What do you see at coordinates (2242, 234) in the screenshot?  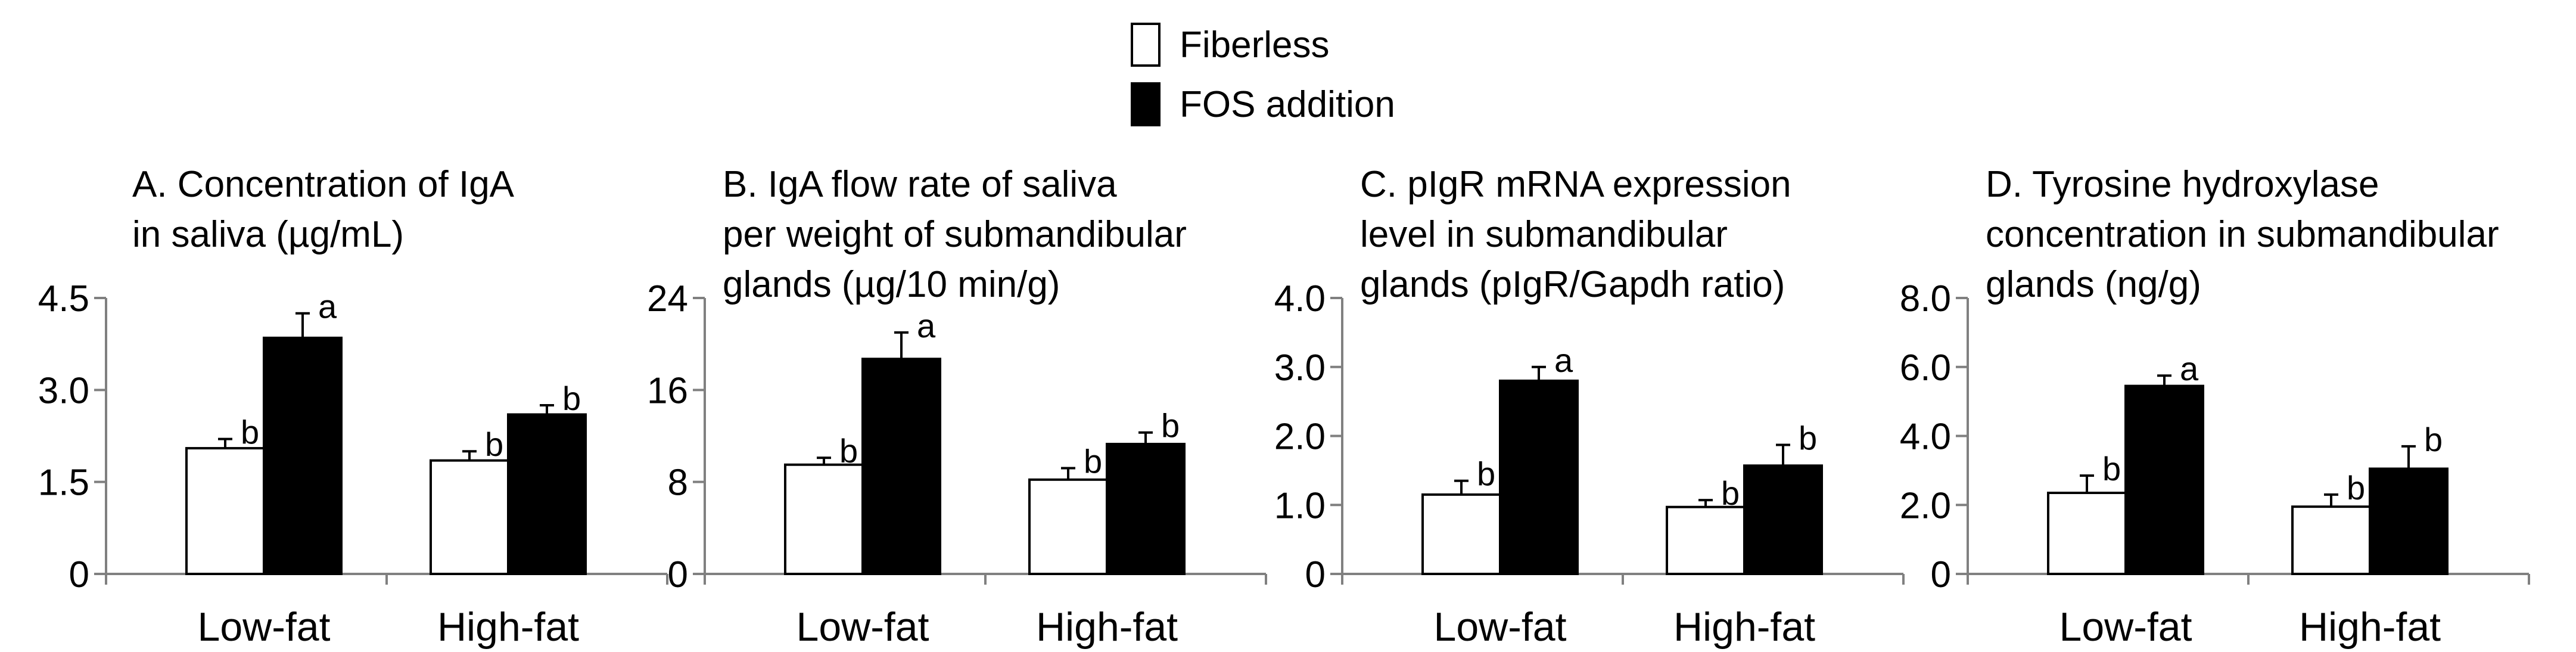 I see `panel-title-line: concentration in submandibular` at bounding box center [2242, 234].